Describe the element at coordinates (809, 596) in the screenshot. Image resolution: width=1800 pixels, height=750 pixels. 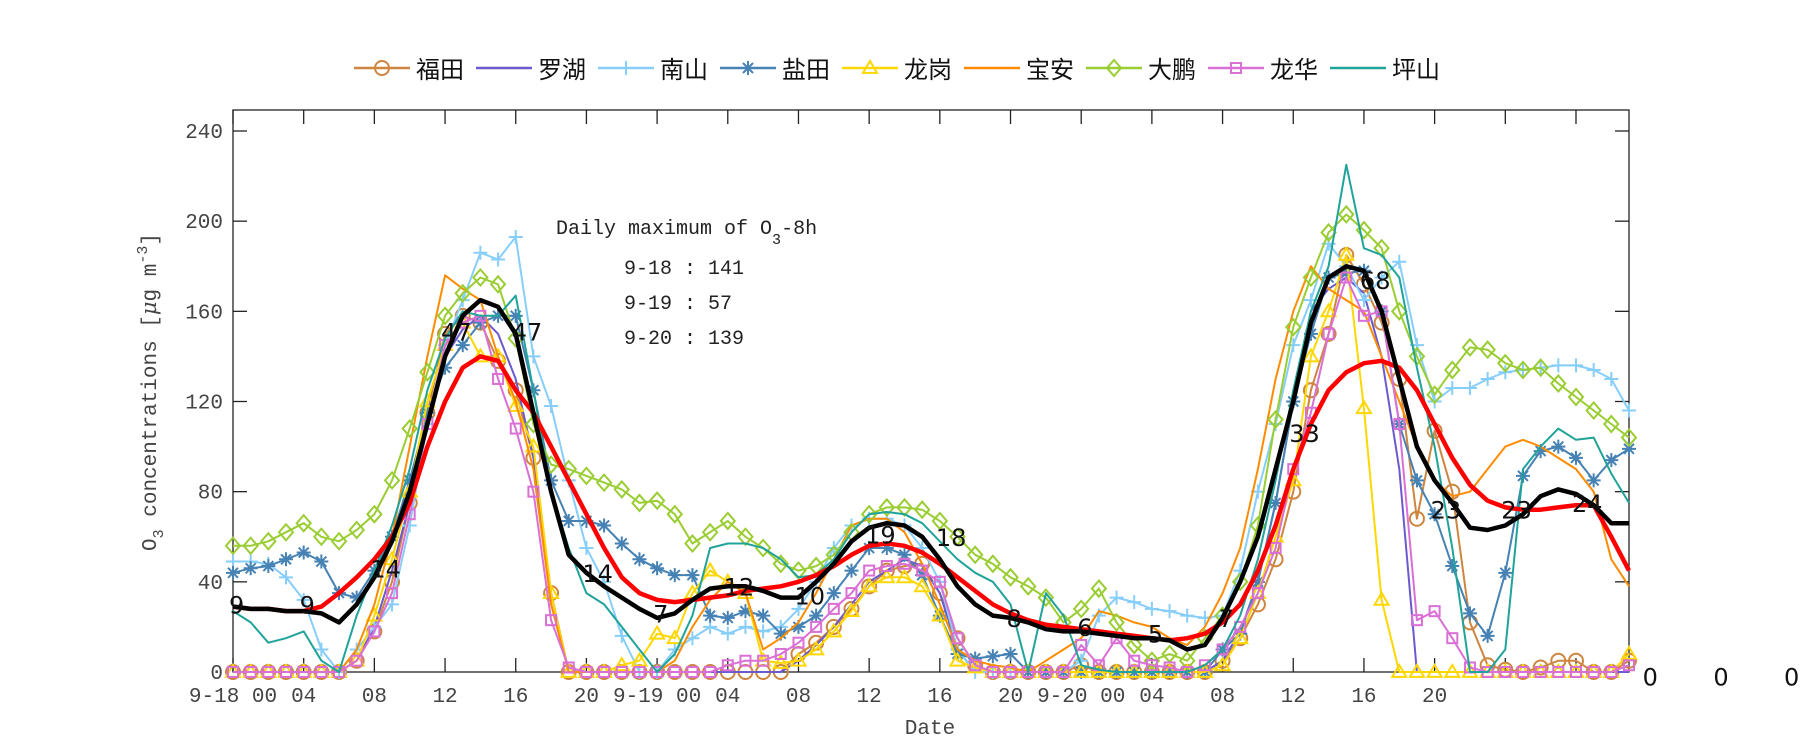
I see `data-label: 10` at that location.